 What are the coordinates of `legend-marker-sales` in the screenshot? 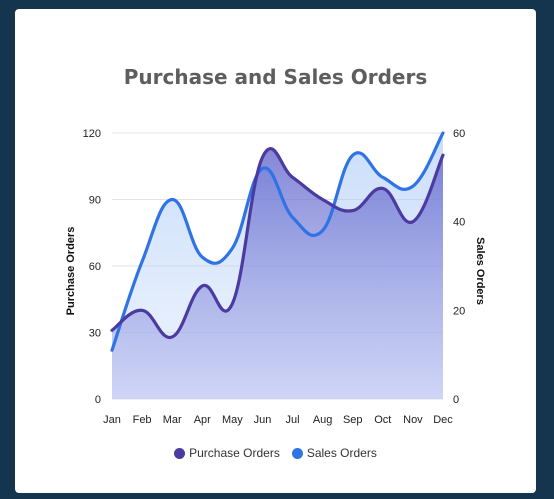 It's located at (297, 453).